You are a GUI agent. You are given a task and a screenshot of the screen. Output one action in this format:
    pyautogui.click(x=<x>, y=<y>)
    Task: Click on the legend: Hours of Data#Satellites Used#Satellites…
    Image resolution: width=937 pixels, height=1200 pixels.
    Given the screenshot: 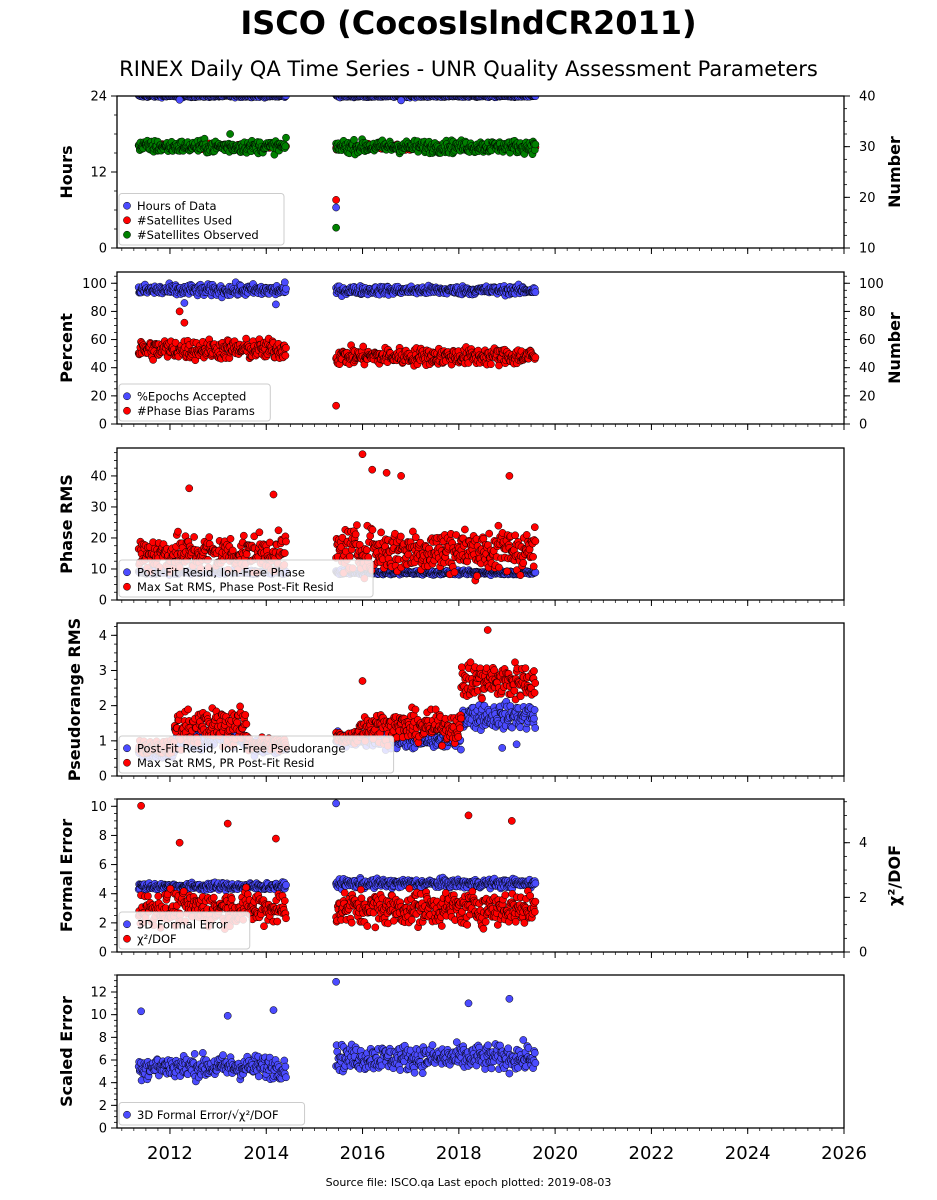 What is the action you would take?
    pyautogui.click(x=201, y=219)
    